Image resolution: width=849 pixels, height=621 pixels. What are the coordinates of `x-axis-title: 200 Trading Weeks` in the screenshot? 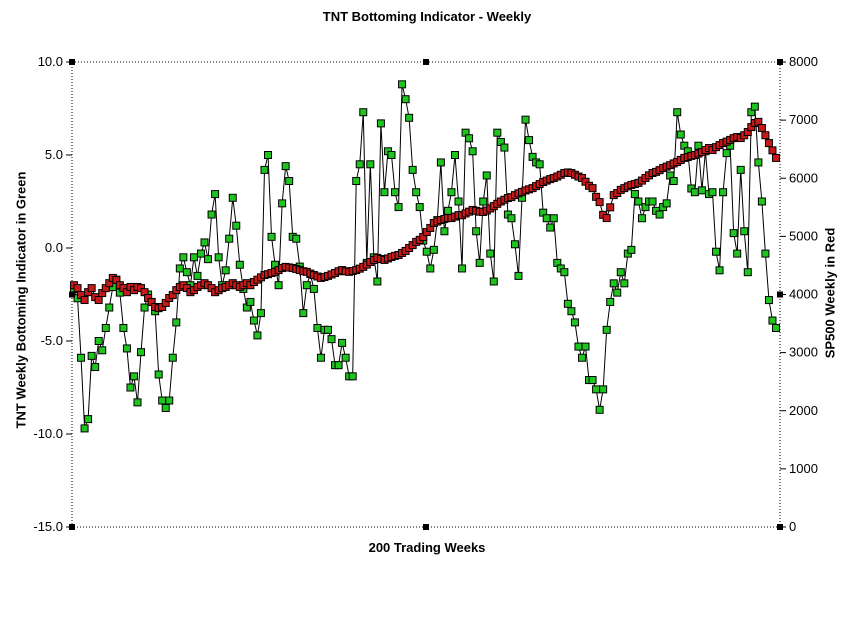 It's located at (427, 547).